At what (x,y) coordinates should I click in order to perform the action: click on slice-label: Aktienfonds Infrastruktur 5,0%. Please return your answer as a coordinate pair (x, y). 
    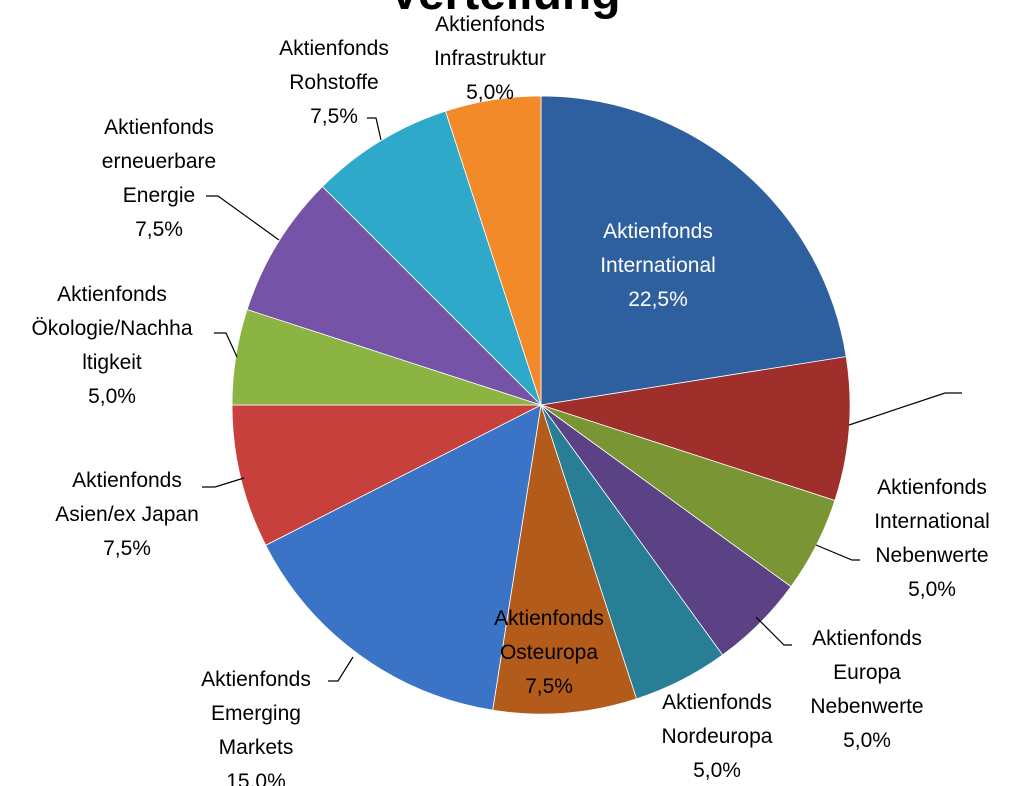
    Looking at the image, I should click on (490, 58).